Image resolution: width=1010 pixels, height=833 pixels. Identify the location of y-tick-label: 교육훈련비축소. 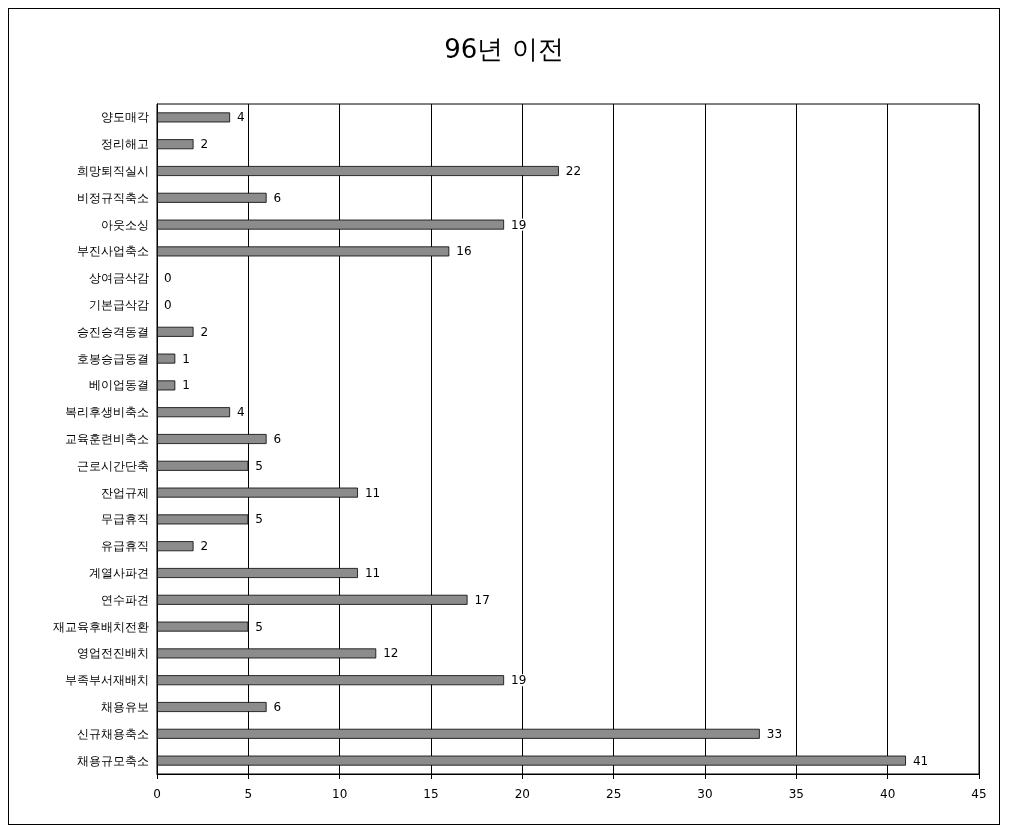
(107, 439).